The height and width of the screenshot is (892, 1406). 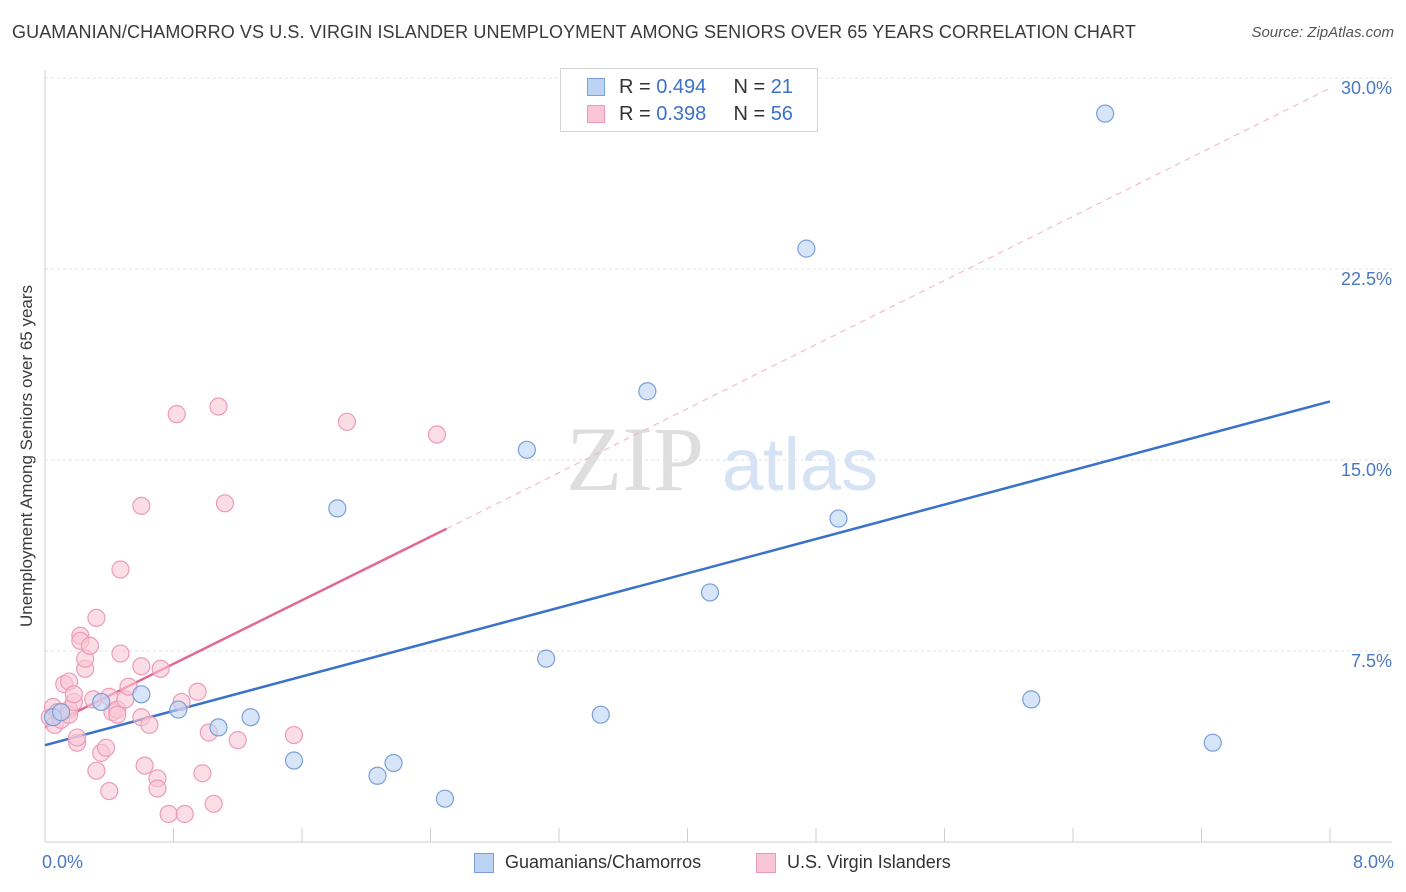 What do you see at coordinates (26, 456) in the screenshot?
I see `y-axis-label: Unemployment Among Seniors over 65 years` at bounding box center [26, 456].